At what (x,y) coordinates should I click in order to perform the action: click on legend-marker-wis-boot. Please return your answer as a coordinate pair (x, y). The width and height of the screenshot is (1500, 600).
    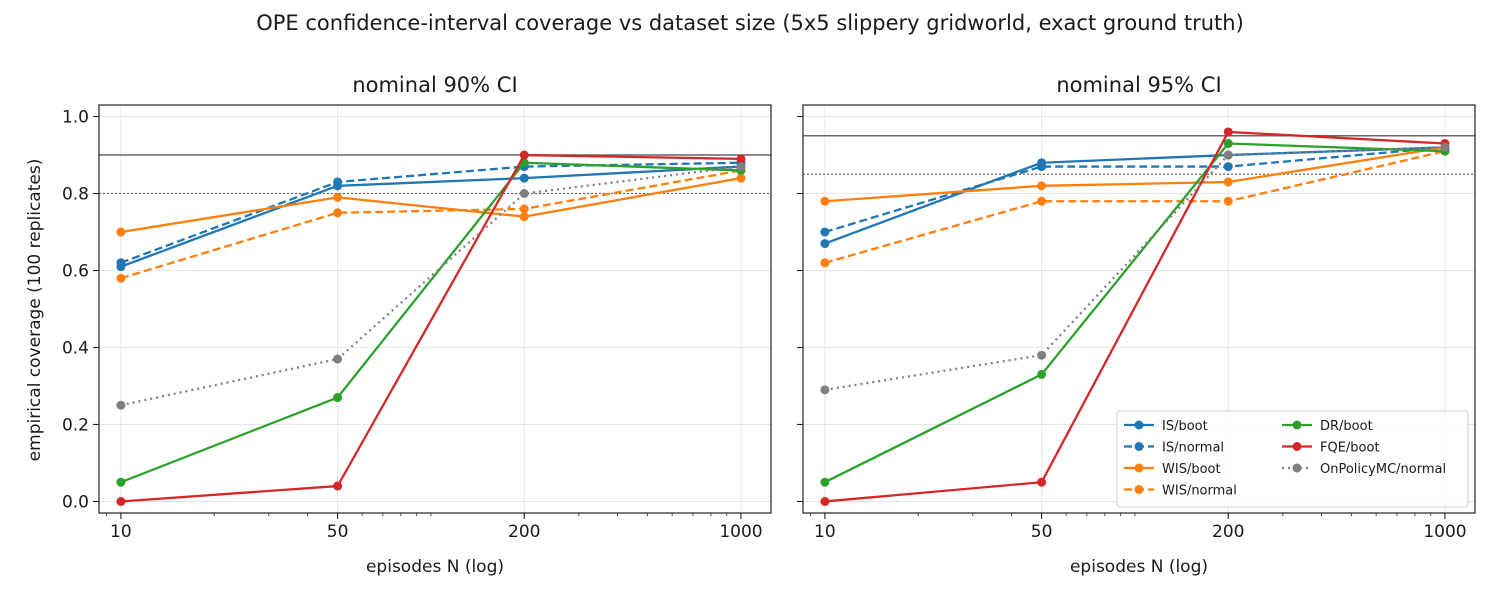
    Looking at the image, I should click on (1139, 468).